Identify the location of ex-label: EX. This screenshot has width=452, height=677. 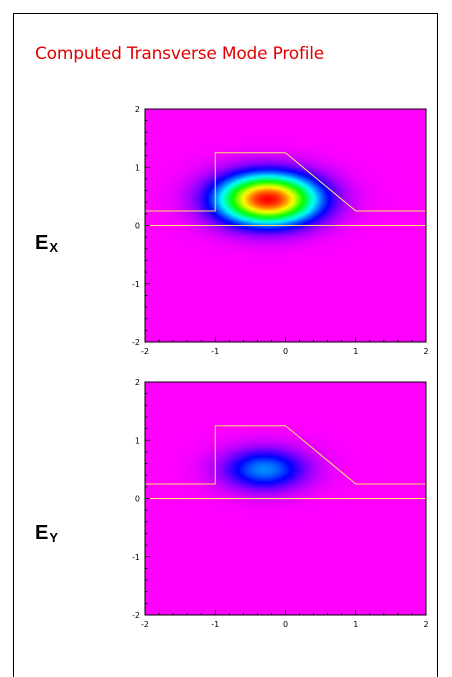
(46, 243).